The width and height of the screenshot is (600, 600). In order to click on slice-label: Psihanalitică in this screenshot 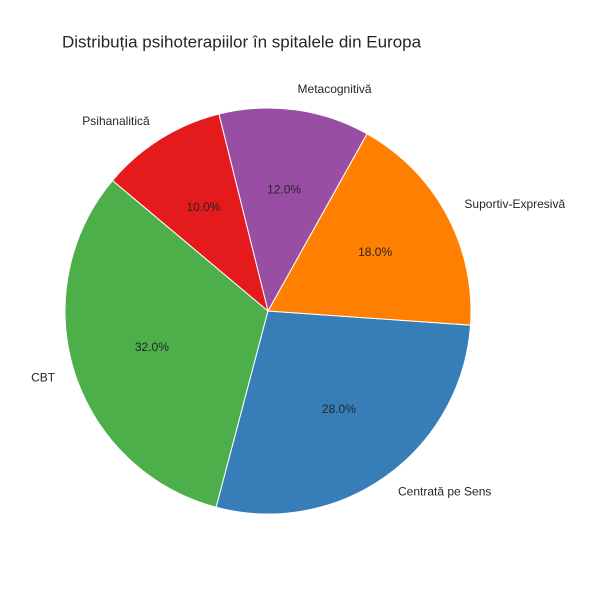, I will do `click(116, 121)`.